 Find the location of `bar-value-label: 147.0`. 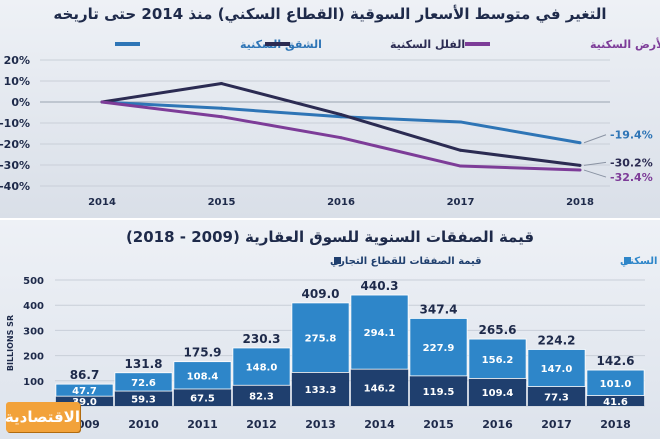

bar-value-label: 147.0 is located at coordinates (557, 369).